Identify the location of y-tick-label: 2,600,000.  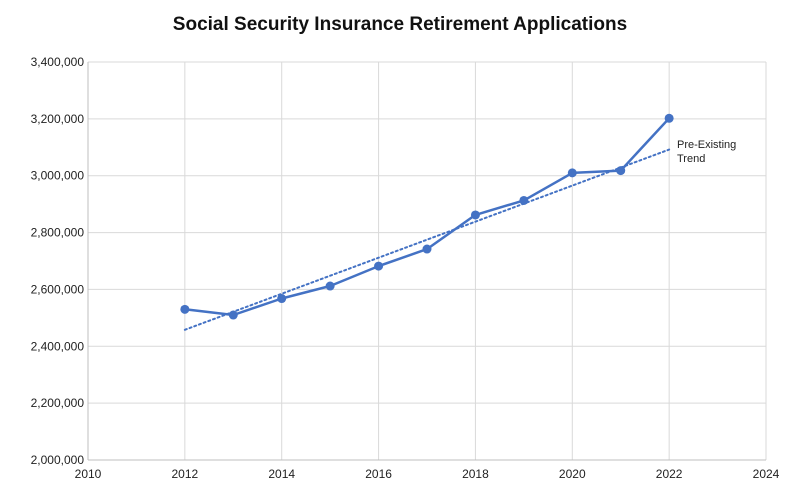
(58, 289).